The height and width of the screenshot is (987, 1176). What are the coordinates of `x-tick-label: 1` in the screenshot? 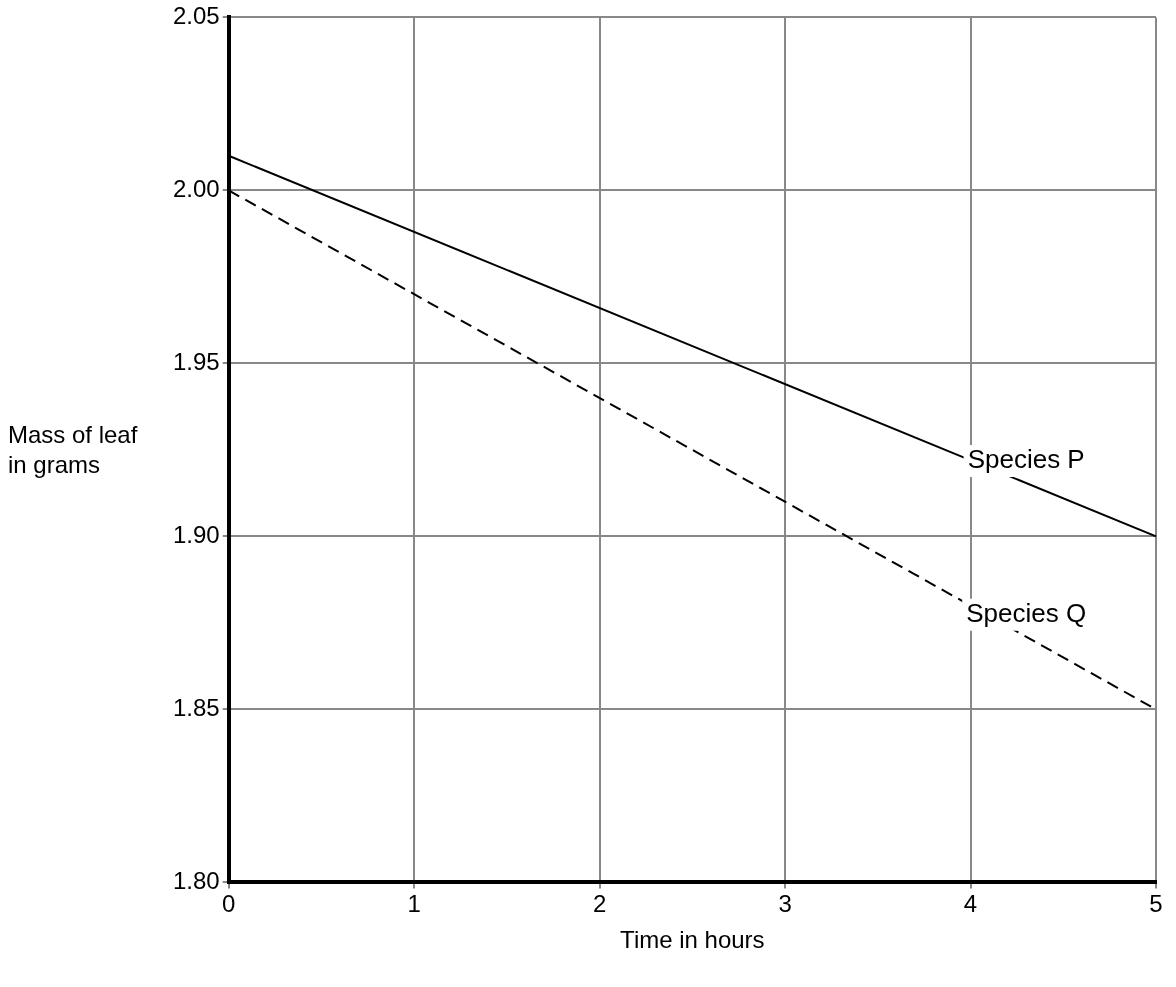 It's located at (414, 904).